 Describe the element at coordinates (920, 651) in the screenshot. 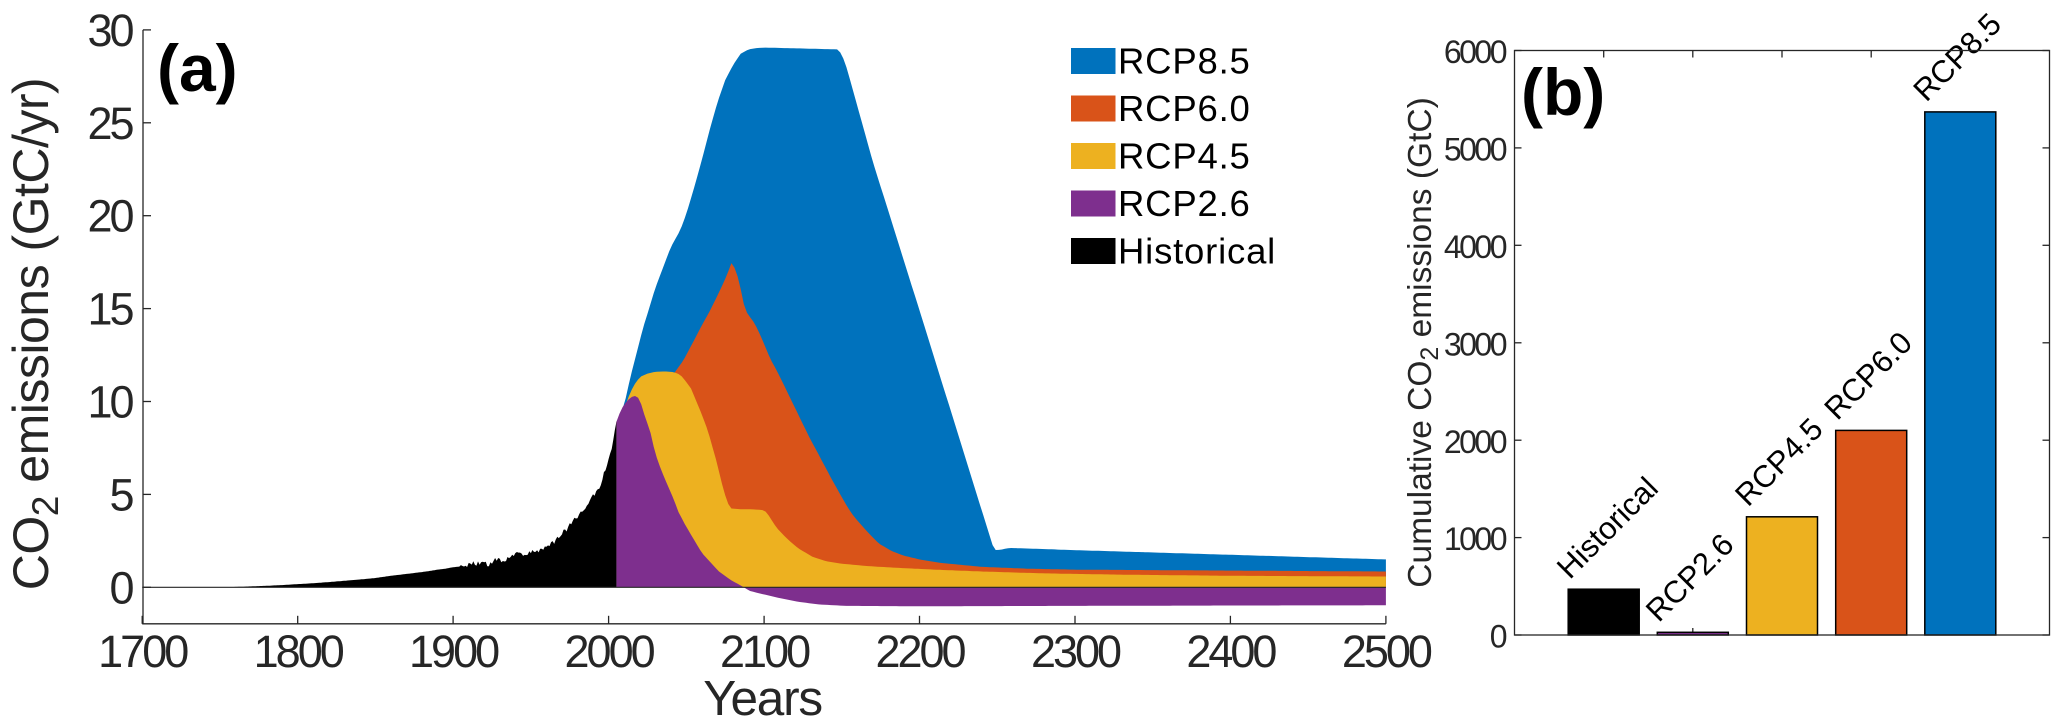

I see `svg-text: 2200` at that location.